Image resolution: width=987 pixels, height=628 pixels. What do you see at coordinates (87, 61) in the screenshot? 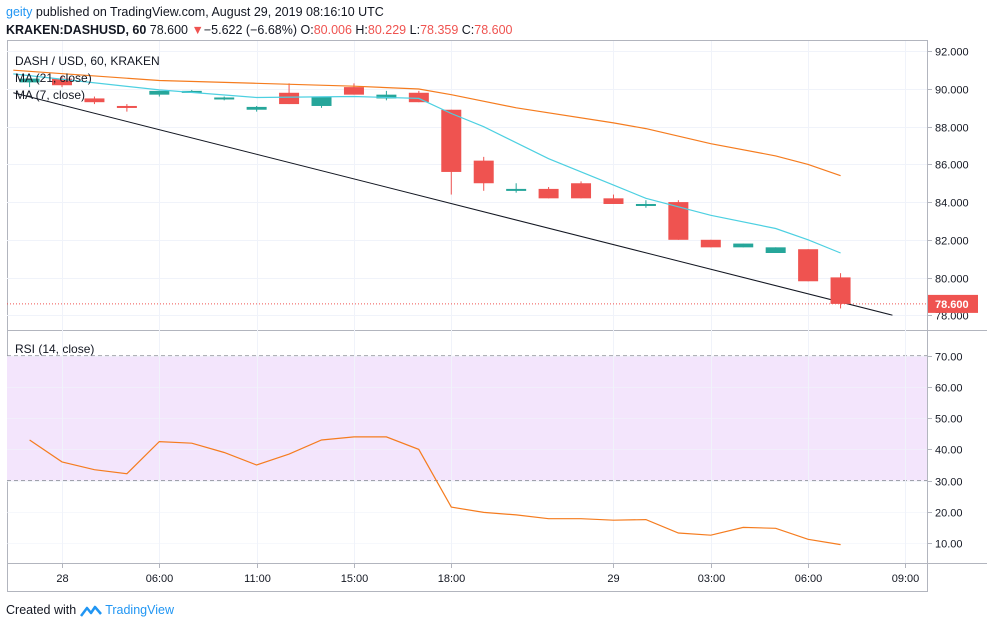
I see `chart-title: DASH / USD, 60, KRAKEN` at bounding box center [87, 61].